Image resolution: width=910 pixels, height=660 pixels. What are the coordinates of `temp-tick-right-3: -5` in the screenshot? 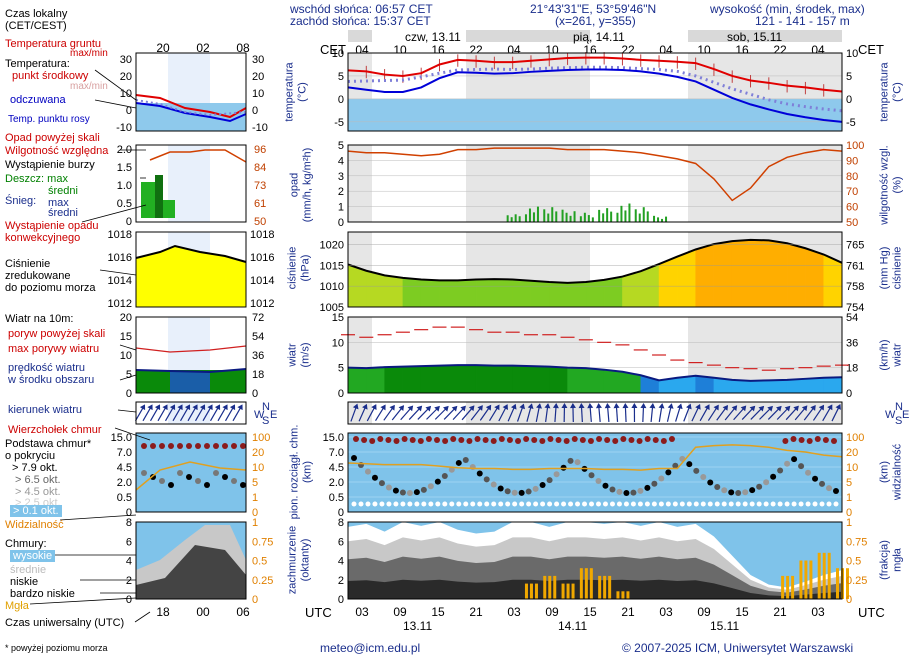 It's located at (851, 123).